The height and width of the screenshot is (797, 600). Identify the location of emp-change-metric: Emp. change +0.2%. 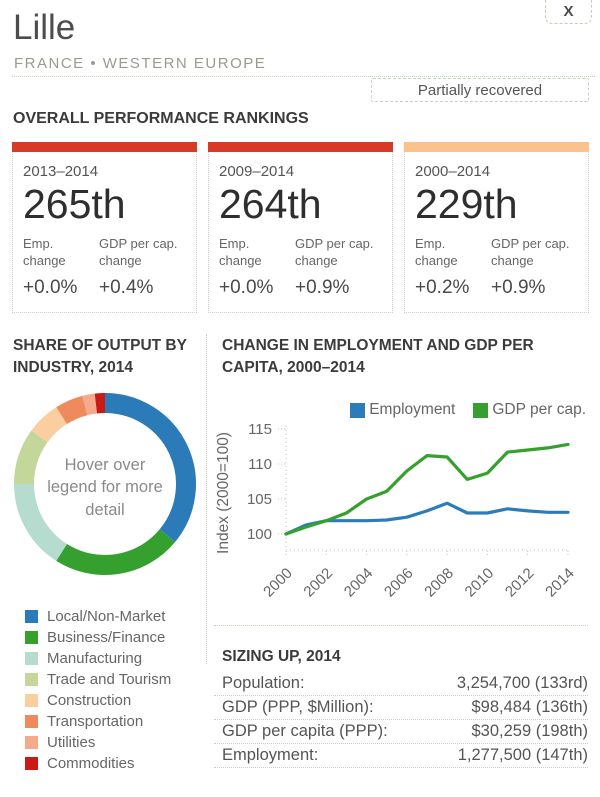
(446, 267).